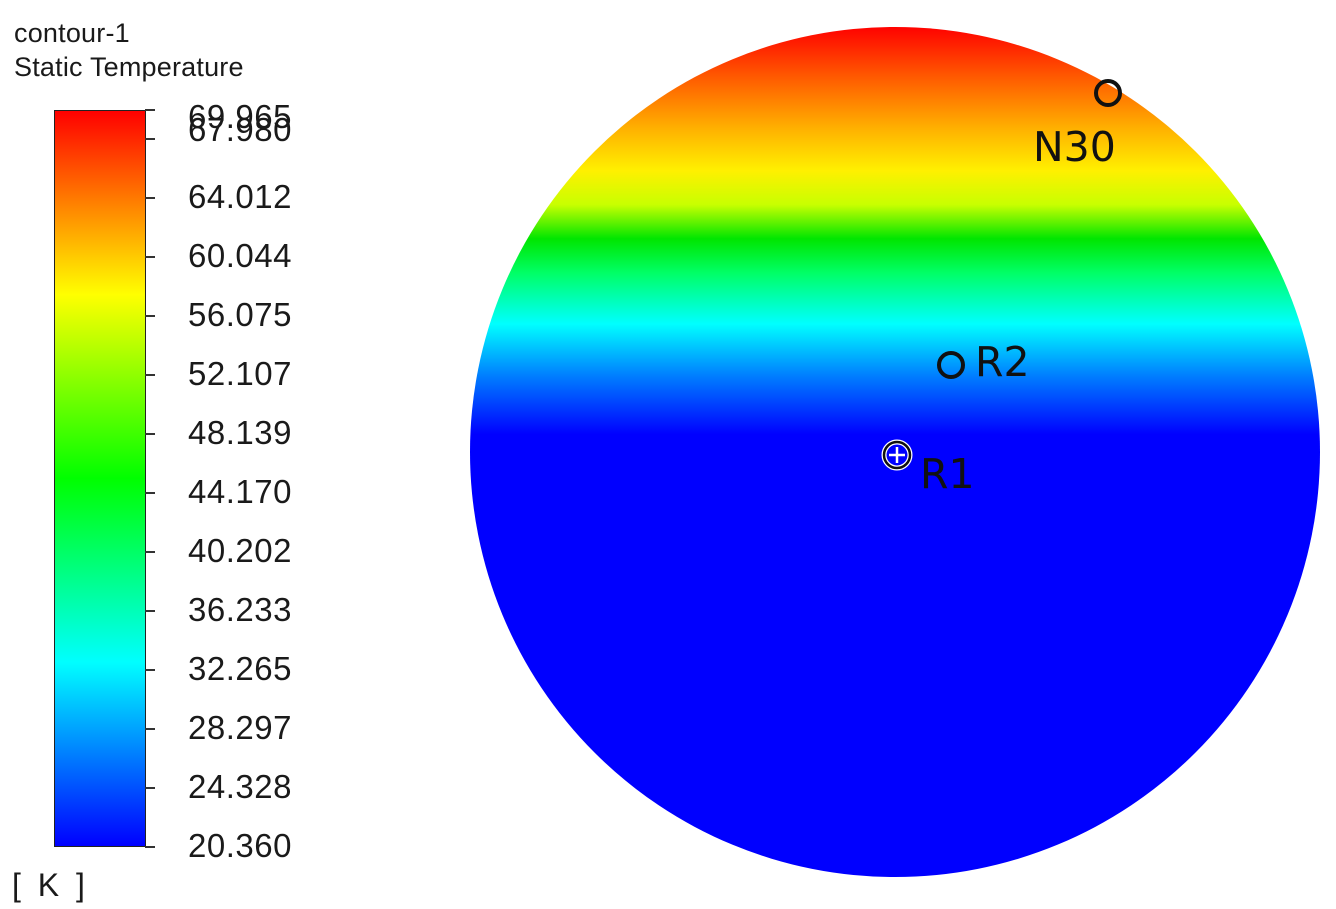 The image size is (1336, 909). I want to click on scale-value: 44.170, so click(240, 492).